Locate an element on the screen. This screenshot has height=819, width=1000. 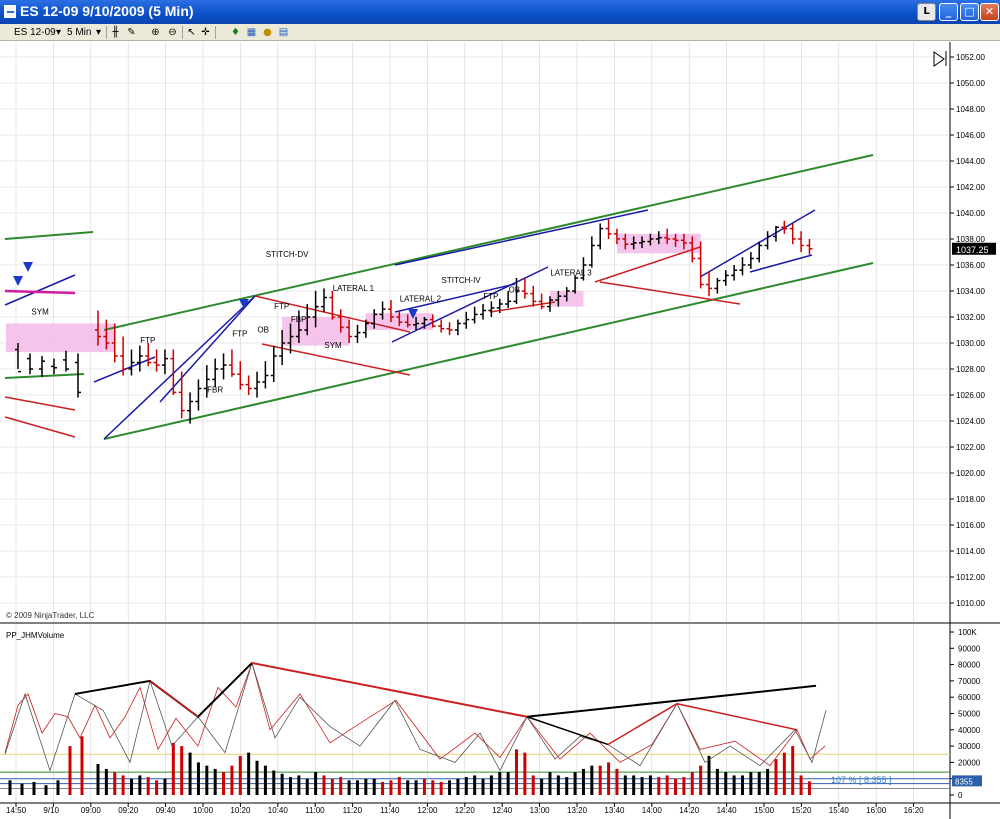
drawing-tool-icon: ✎ is located at coordinates (131, 32).